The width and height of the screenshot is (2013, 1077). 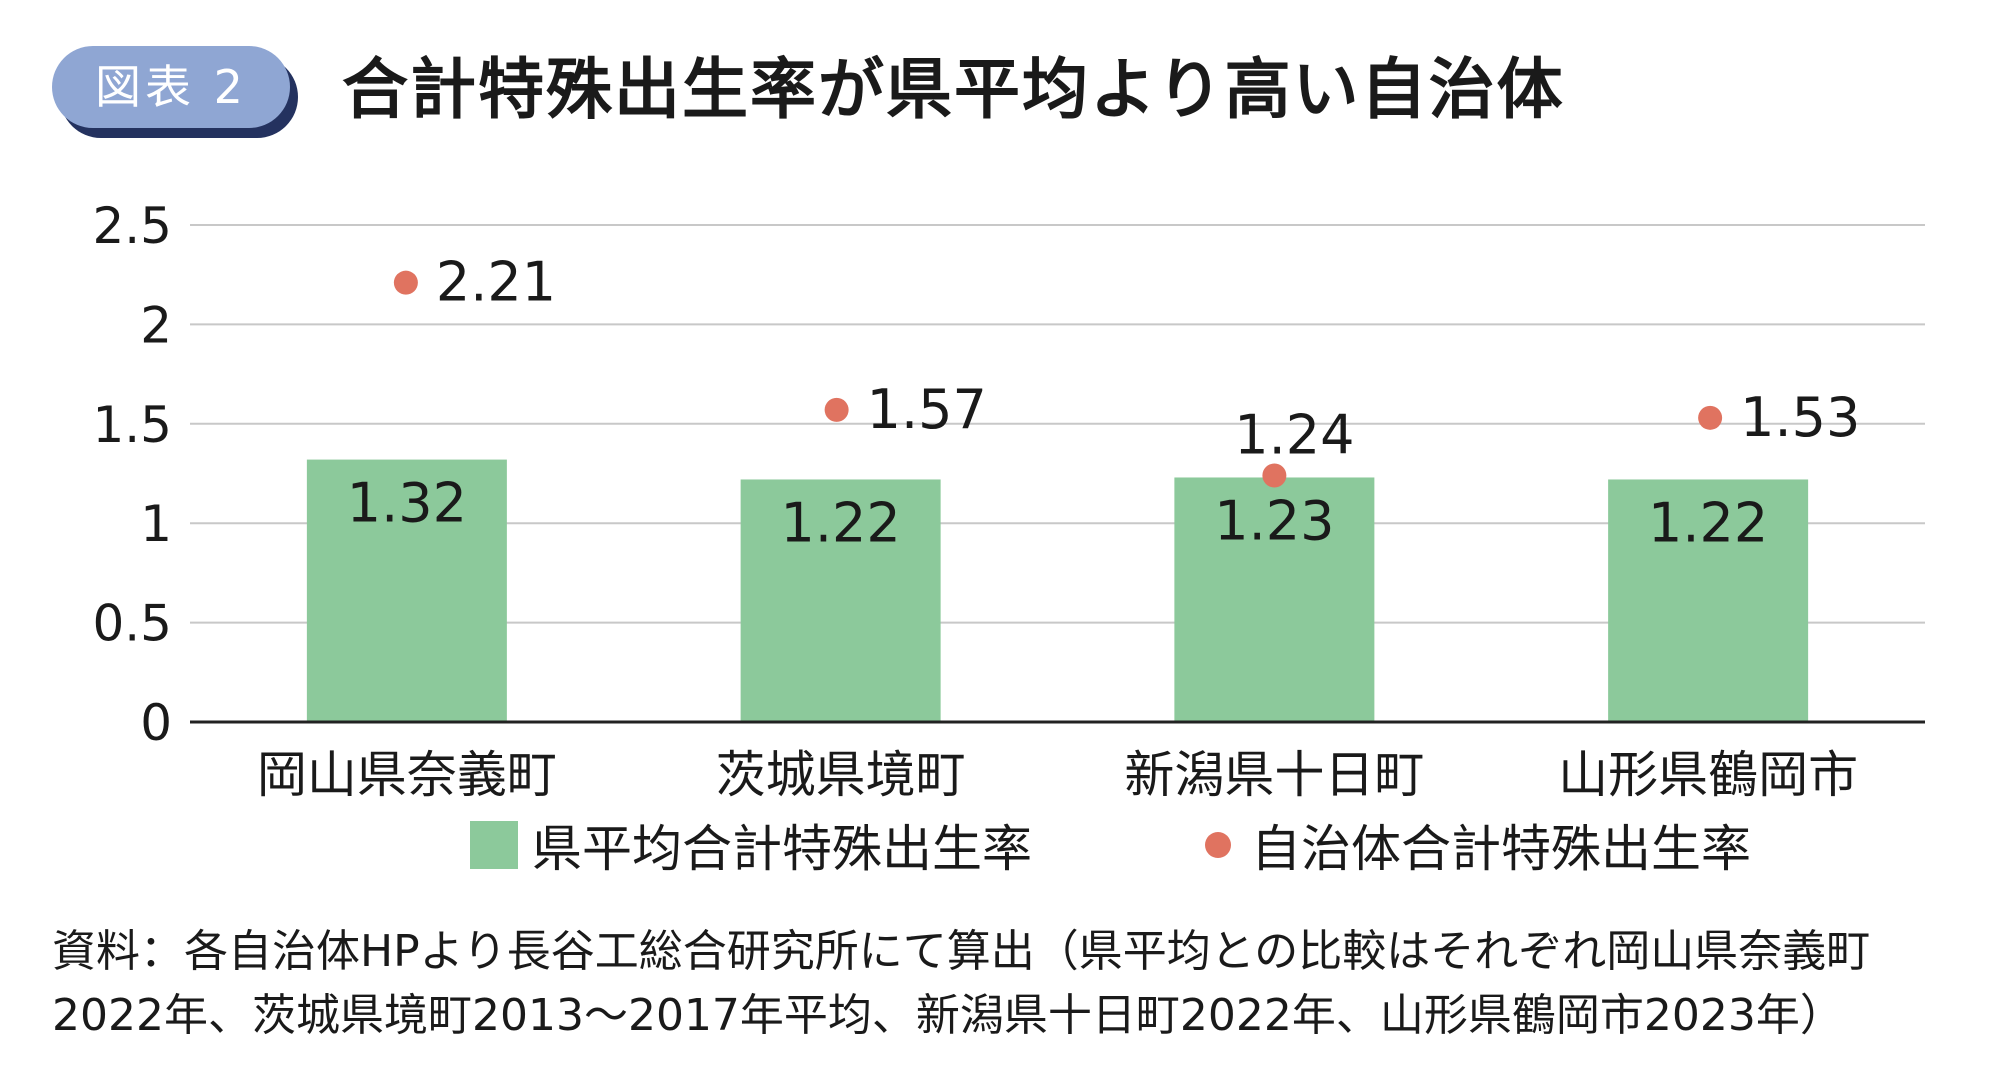 What do you see at coordinates (156, 723) in the screenshot?
I see `y-tick-label: 0` at bounding box center [156, 723].